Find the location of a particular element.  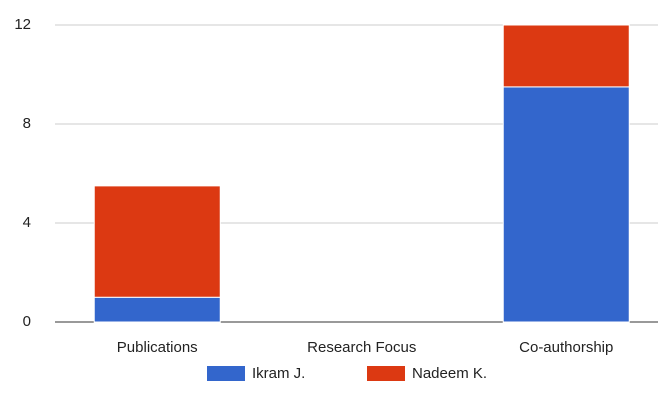

x-tick-label: Publications is located at coordinates (157, 347).